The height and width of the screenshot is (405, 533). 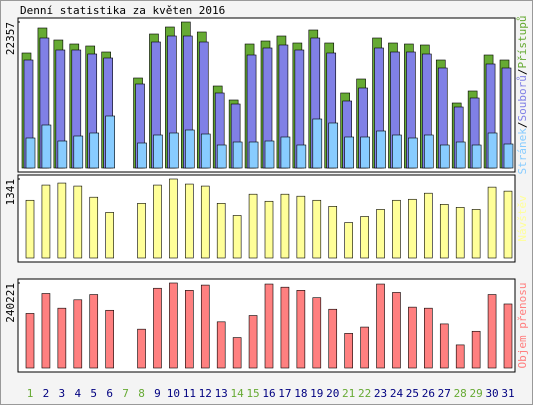 What do you see at coordinates (300, 393) in the screenshot?
I see `x-tick-label: 18` at bounding box center [300, 393].